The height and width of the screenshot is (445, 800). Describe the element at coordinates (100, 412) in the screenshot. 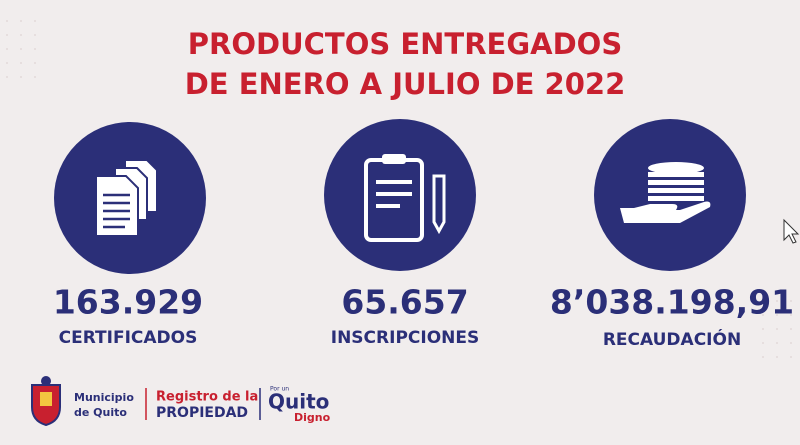

I see `footer-text: de Quito` at that location.